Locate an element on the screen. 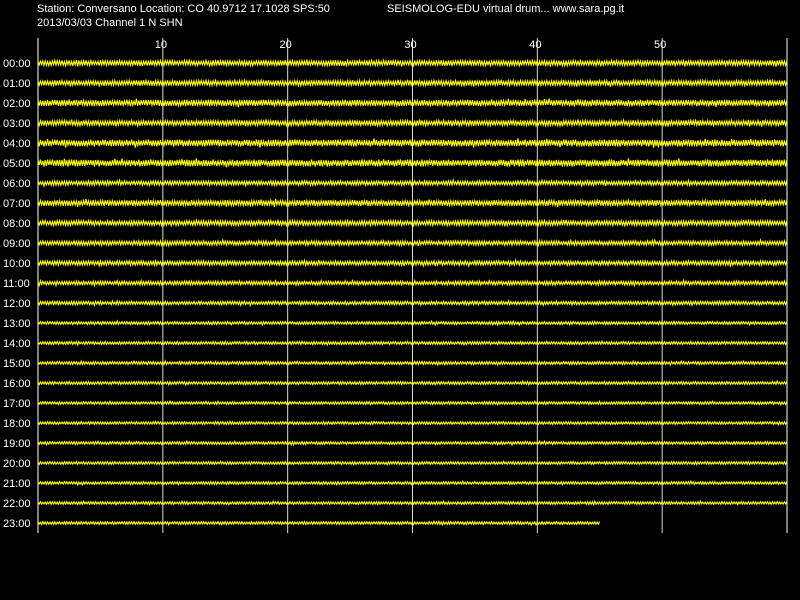  hour-label: 00:00 is located at coordinates (17, 64).